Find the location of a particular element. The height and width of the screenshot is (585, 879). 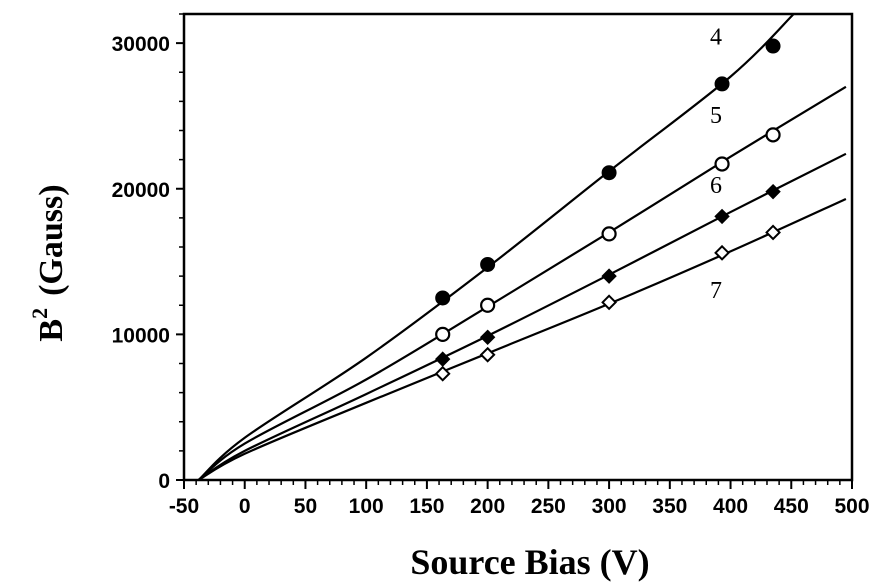

x-tick-label: 100 is located at coordinates (366, 506).